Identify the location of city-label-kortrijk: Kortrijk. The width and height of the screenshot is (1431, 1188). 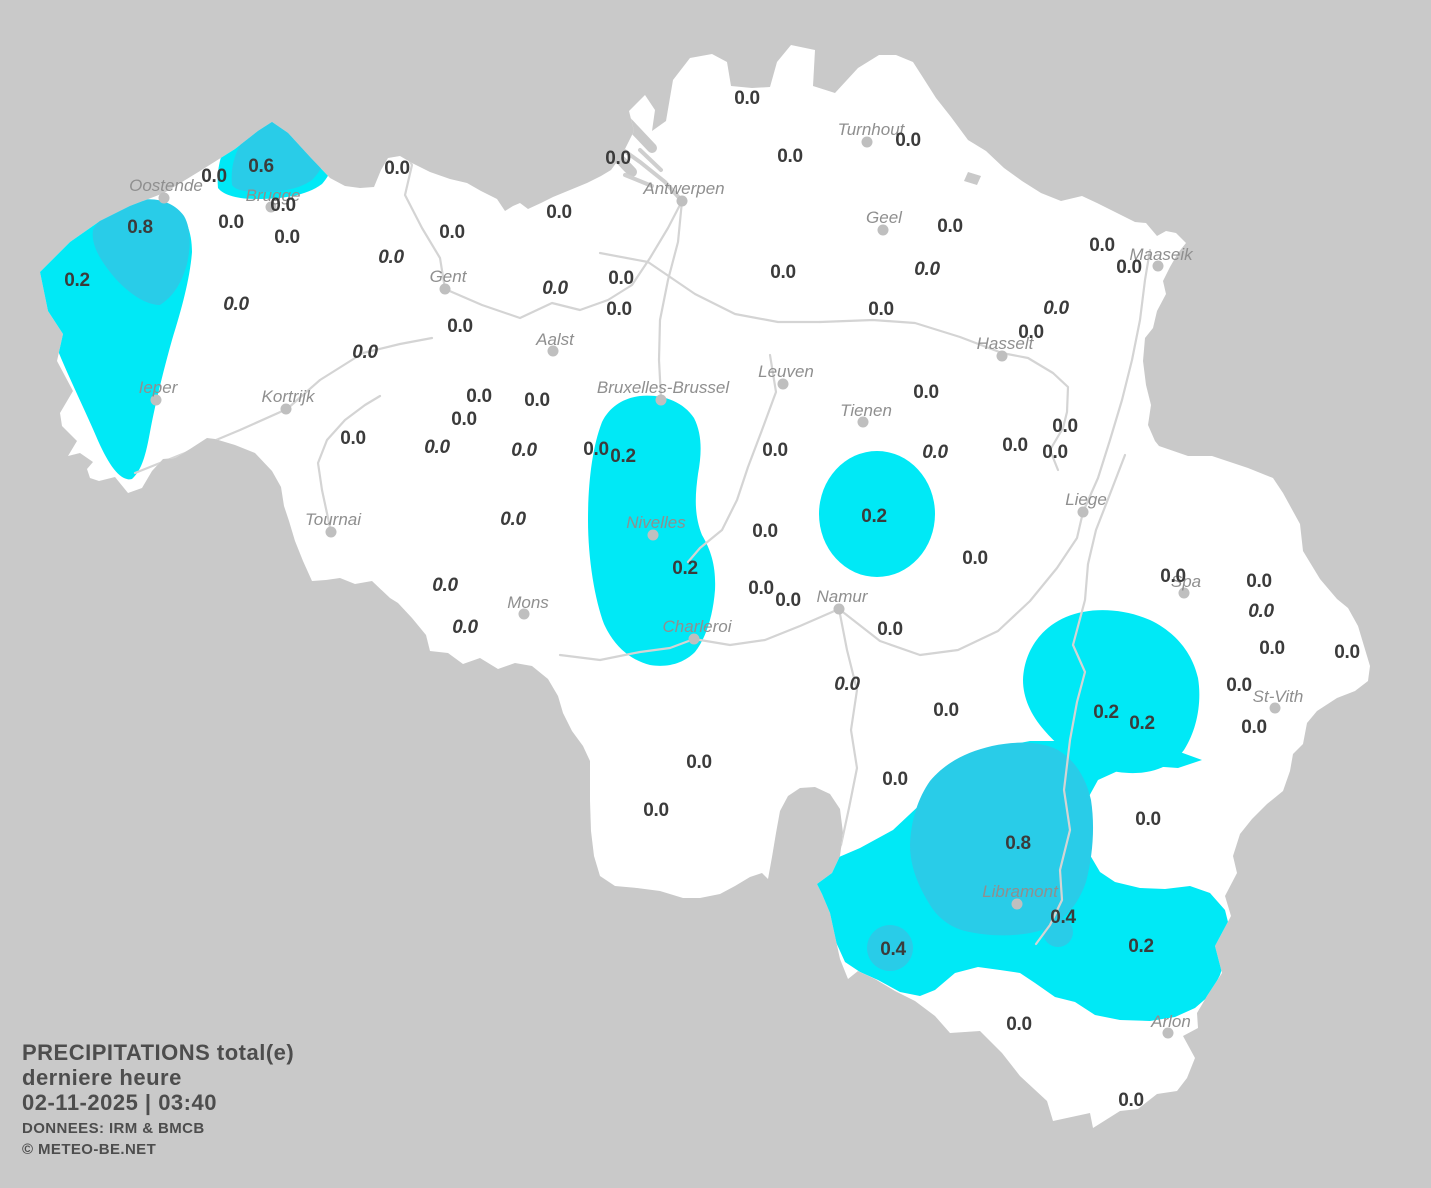
(288, 396).